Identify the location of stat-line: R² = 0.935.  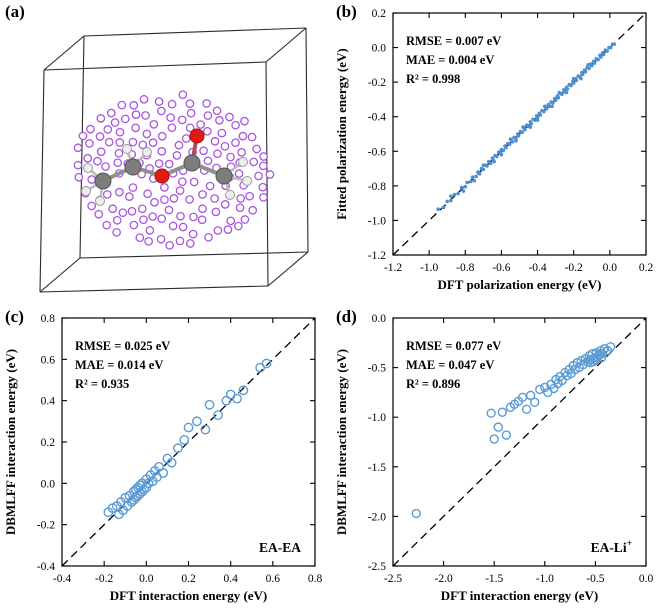
(102, 384).